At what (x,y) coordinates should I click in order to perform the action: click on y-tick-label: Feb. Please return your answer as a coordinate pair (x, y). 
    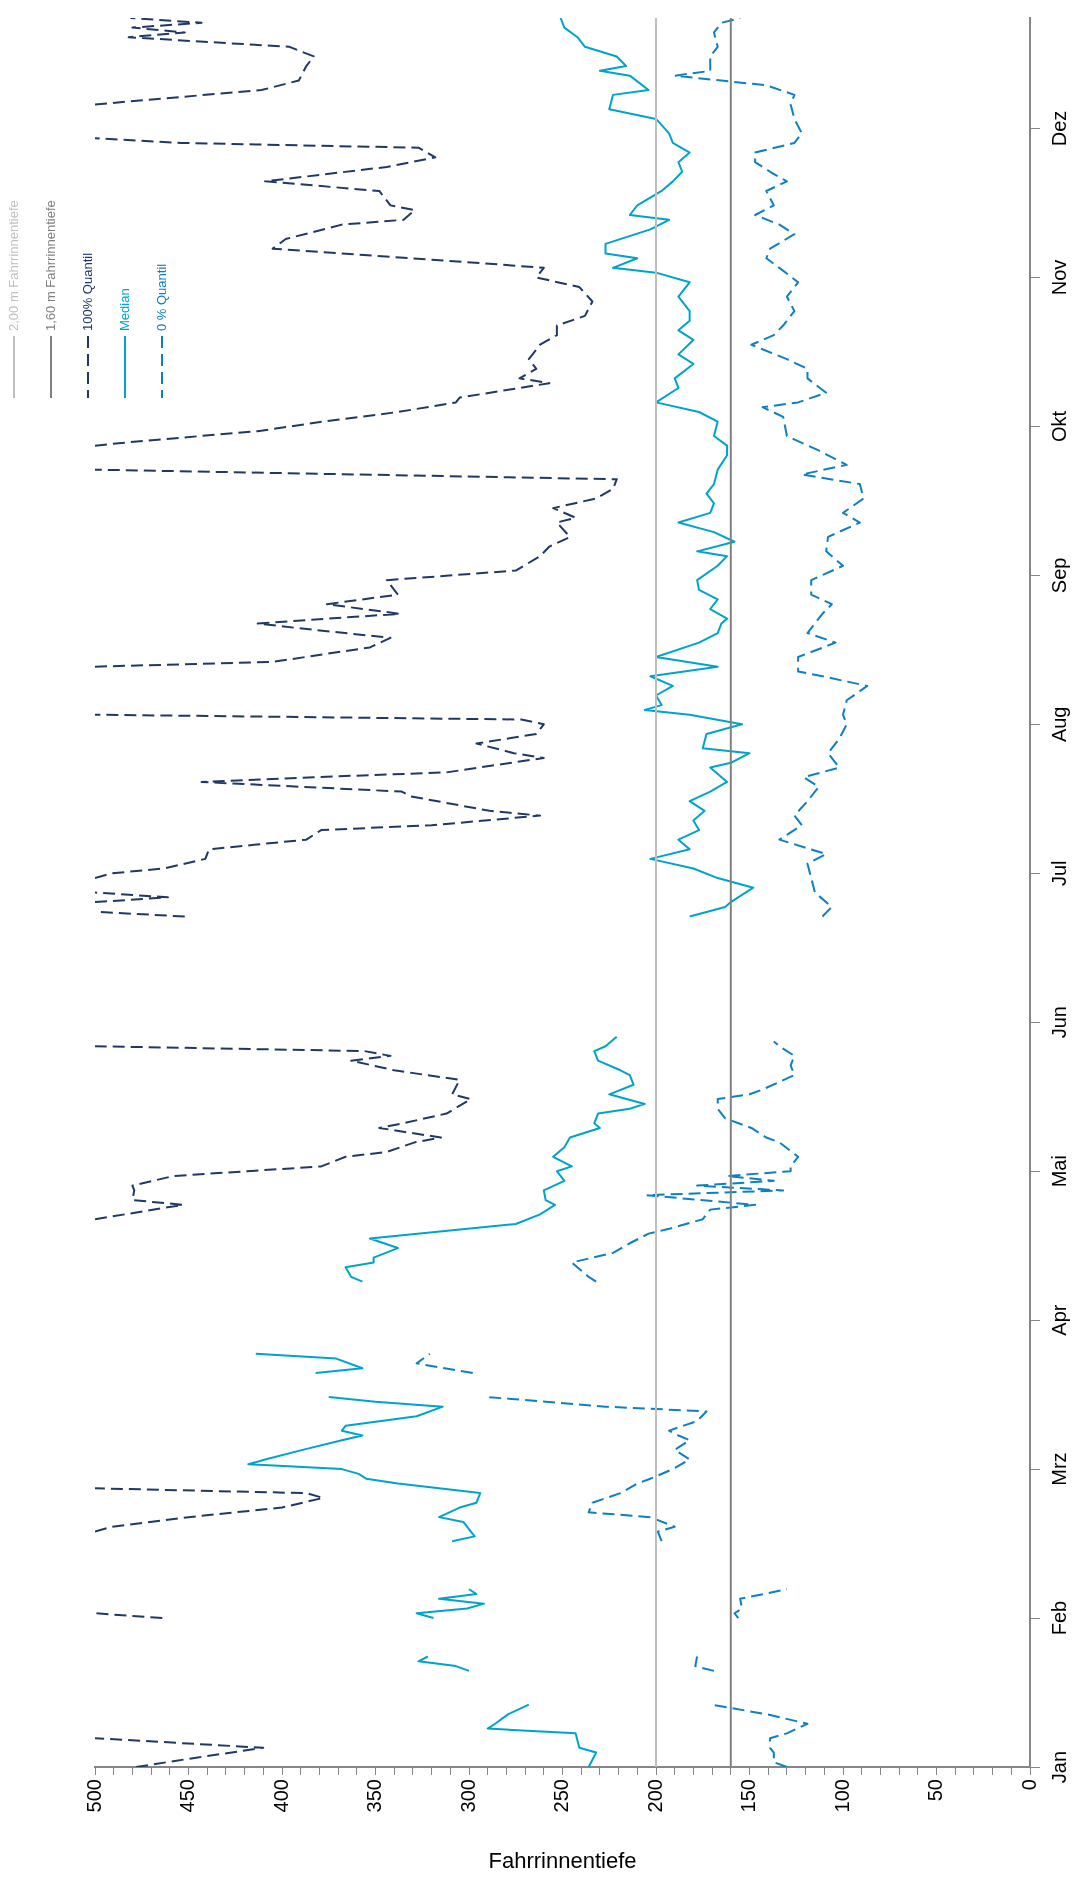
    Looking at the image, I should click on (1058, 1618).